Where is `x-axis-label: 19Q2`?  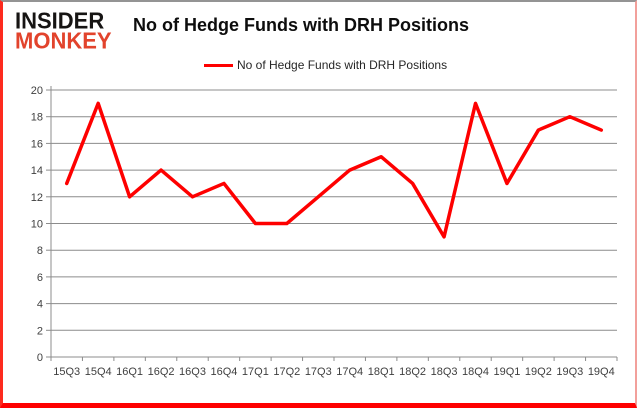
x-axis-label: 19Q2 is located at coordinates (538, 372).